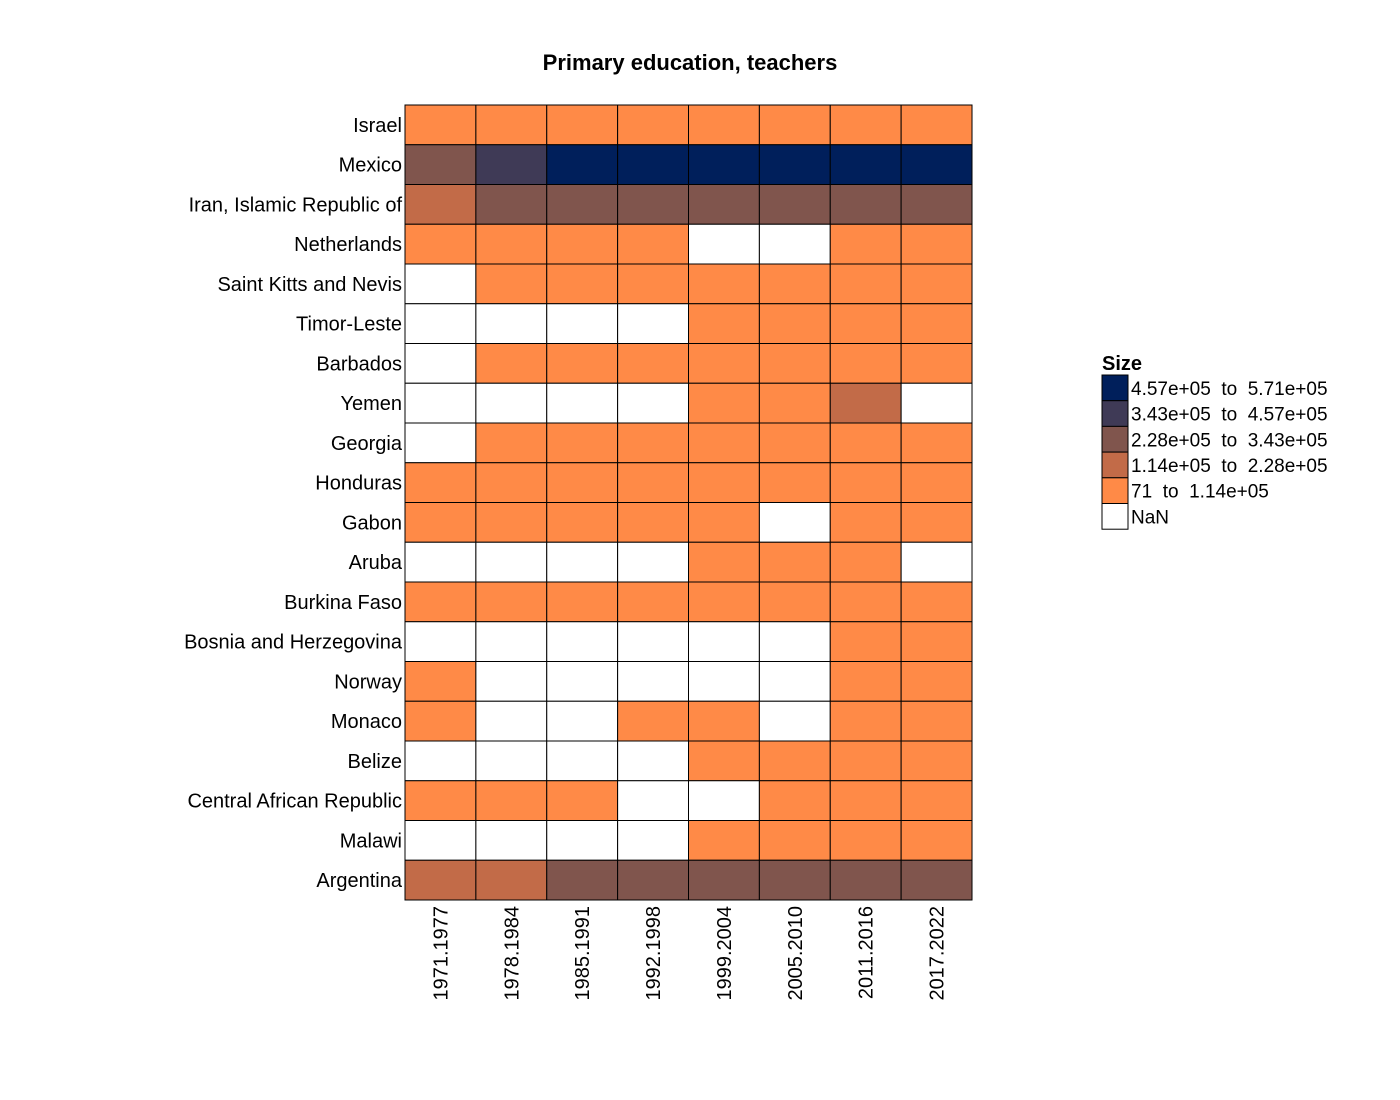 This screenshot has height=1100, width=1400. What do you see at coordinates (1229, 415) in the screenshot?
I see `legend-label: 3.43e+05 to 4.57e+05` at bounding box center [1229, 415].